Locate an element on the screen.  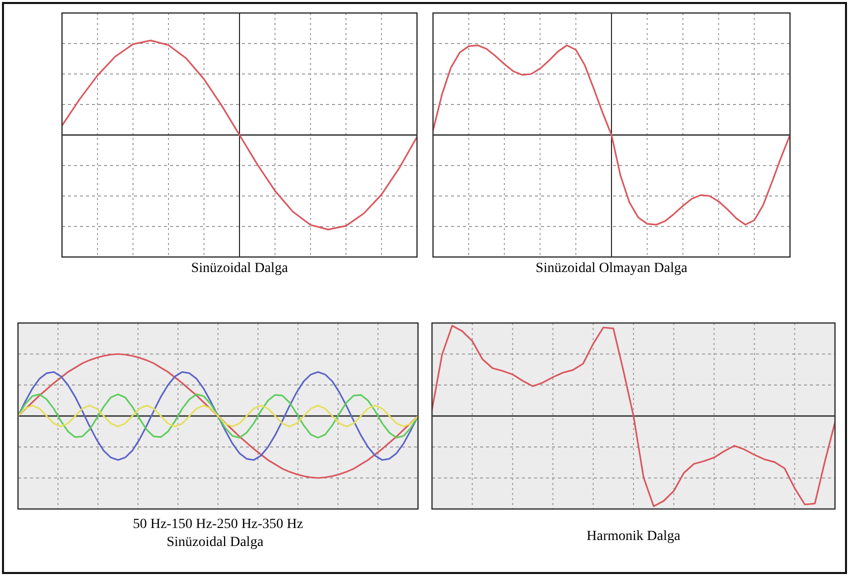
text: 50 Hz-150 Hz-250 Hz-350 Hz is located at coordinates (218, 524).